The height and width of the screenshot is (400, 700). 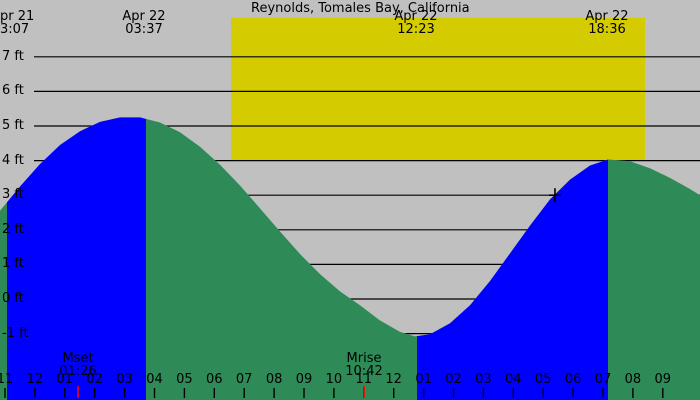 I want to click on y-axis-label: 5 ft, so click(x=13, y=125).